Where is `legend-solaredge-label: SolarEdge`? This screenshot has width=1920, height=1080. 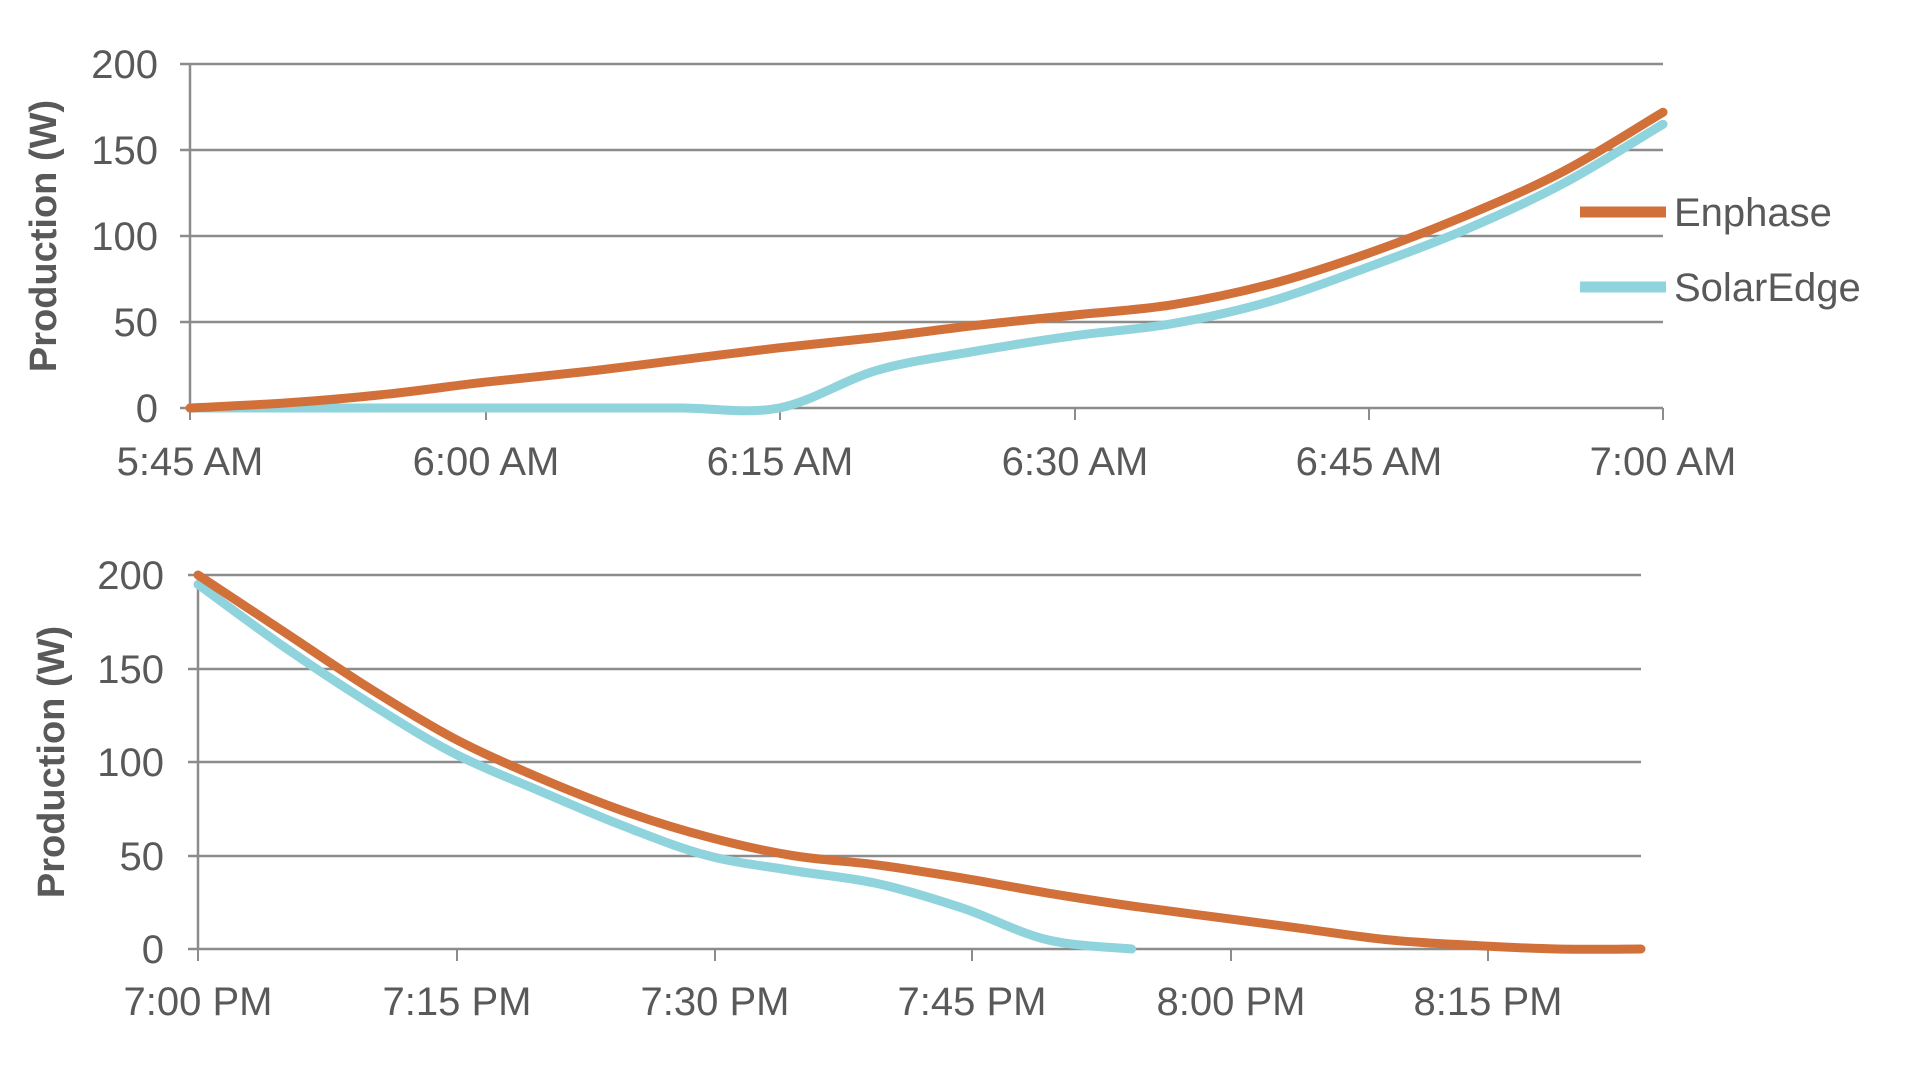
legend-solaredge-label: SolarEdge is located at coordinates (1767, 288).